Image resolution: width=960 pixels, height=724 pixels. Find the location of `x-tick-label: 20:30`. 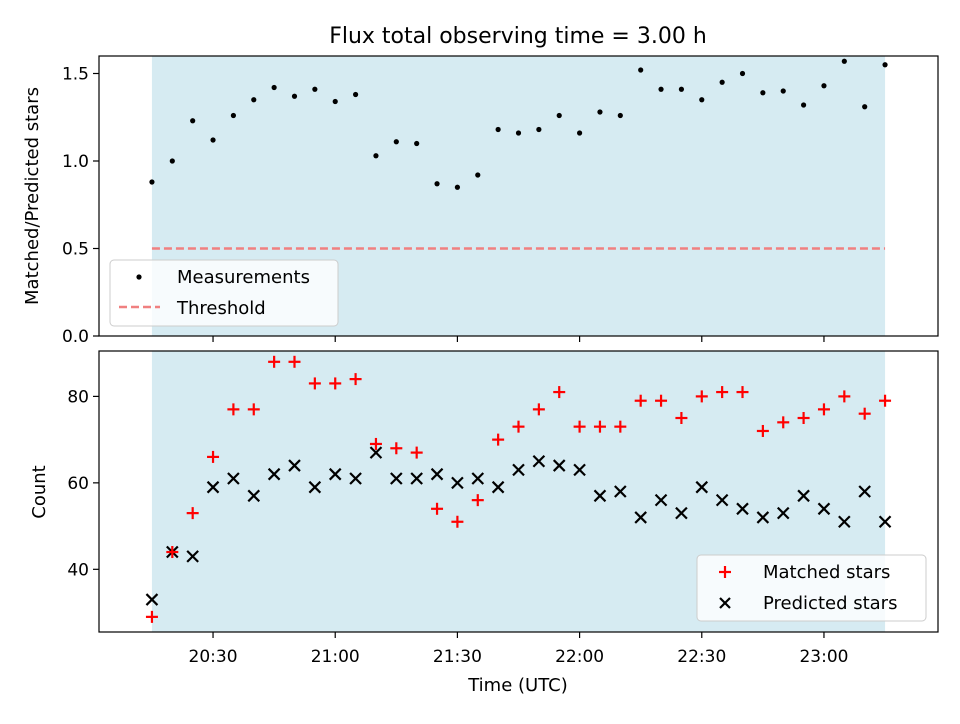

x-tick-label: 20:30 is located at coordinates (213, 657).